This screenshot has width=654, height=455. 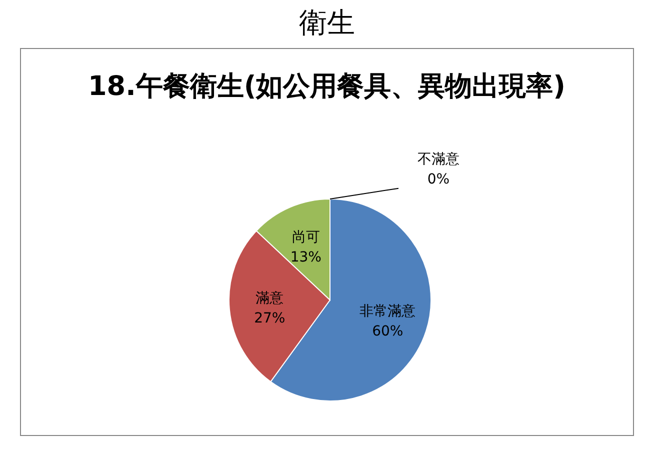 What do you see at coordinates (270, 318) in the screenshot?
I see `data-label: 27%` at bounding box center [270, 318].